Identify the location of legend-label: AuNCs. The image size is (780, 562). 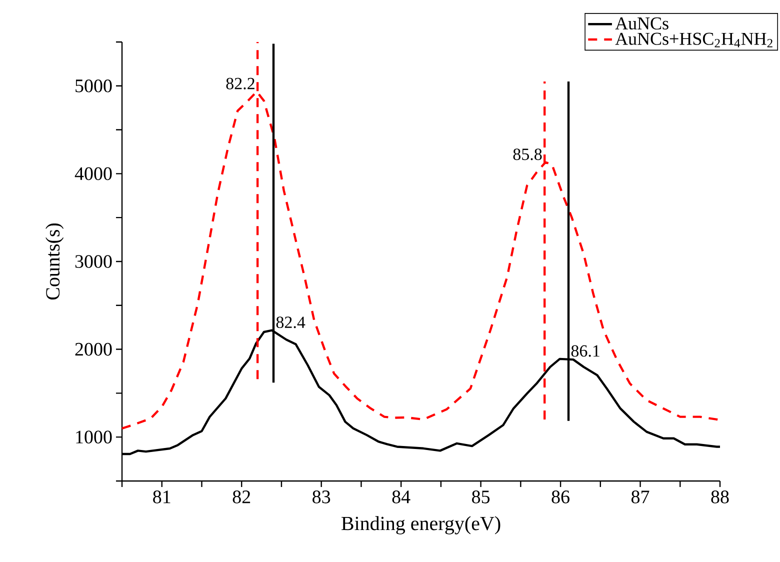
(641, 23).